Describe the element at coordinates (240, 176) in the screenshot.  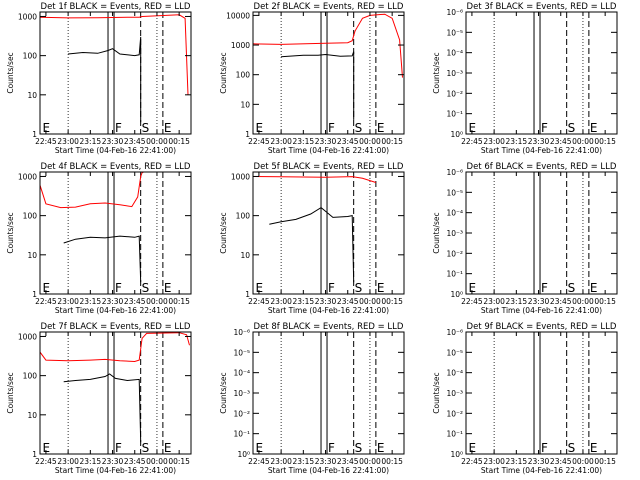
I see `y-tick-label: 1000` at that location.